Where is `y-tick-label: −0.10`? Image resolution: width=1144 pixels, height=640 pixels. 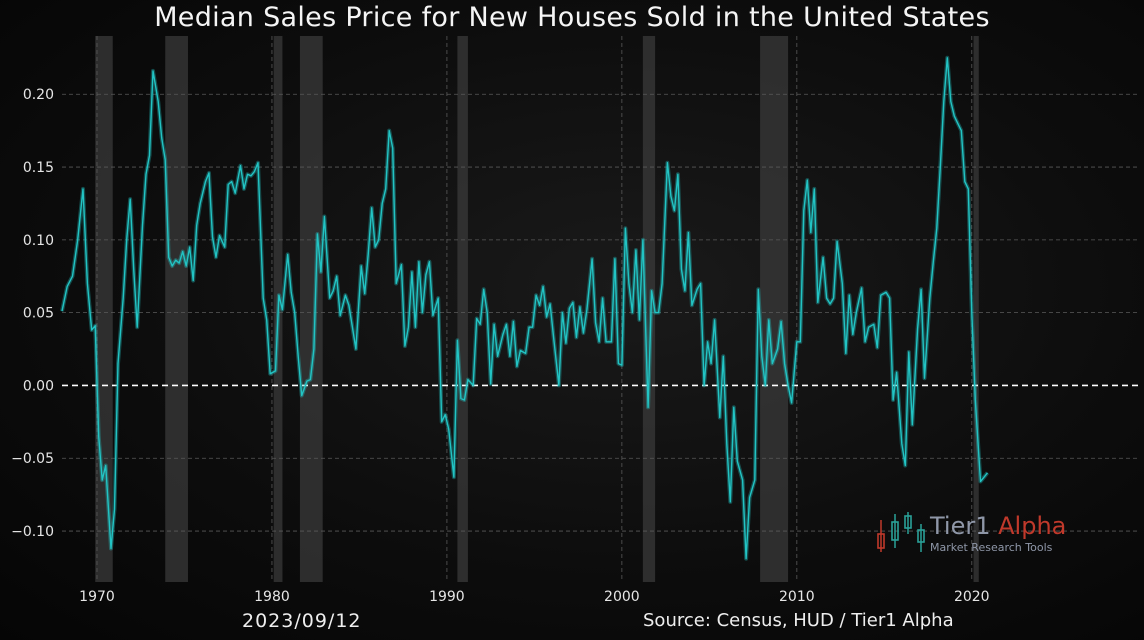
y-tick-label: −0.10 is located at coordinates (32, 532).